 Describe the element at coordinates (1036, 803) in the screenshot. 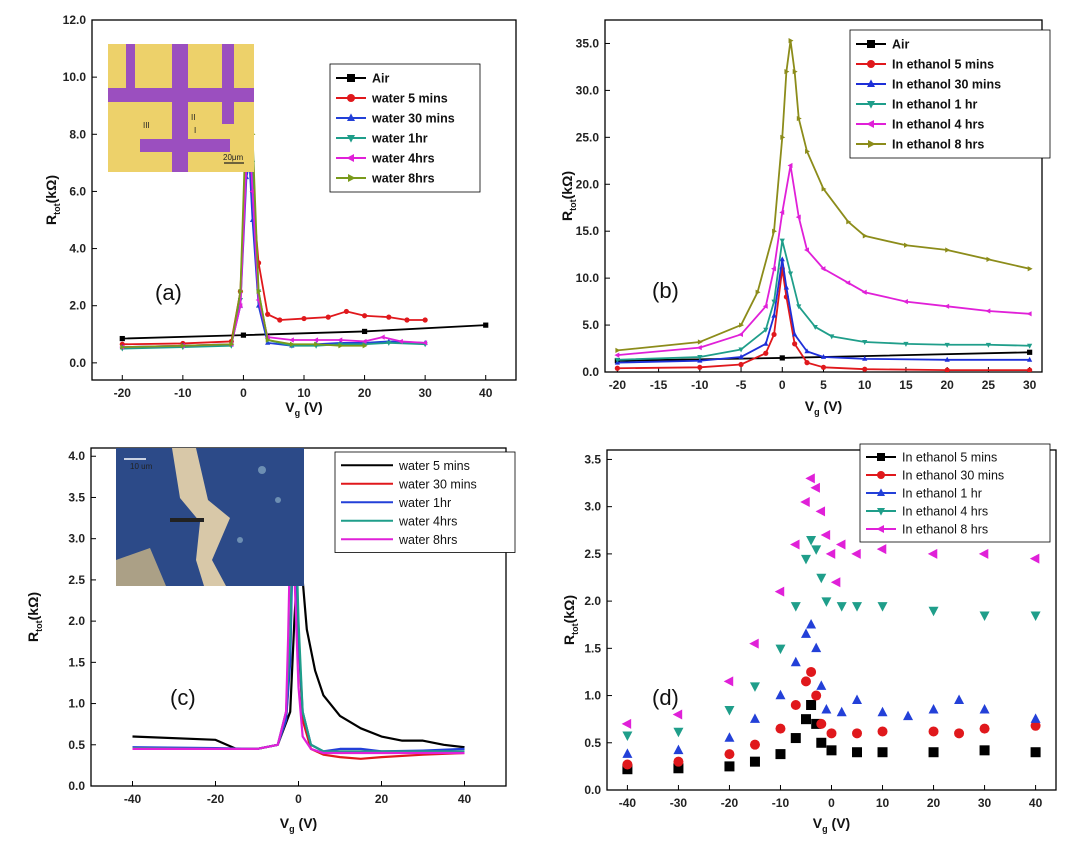

I see `x-tick-label: 40` at that location.